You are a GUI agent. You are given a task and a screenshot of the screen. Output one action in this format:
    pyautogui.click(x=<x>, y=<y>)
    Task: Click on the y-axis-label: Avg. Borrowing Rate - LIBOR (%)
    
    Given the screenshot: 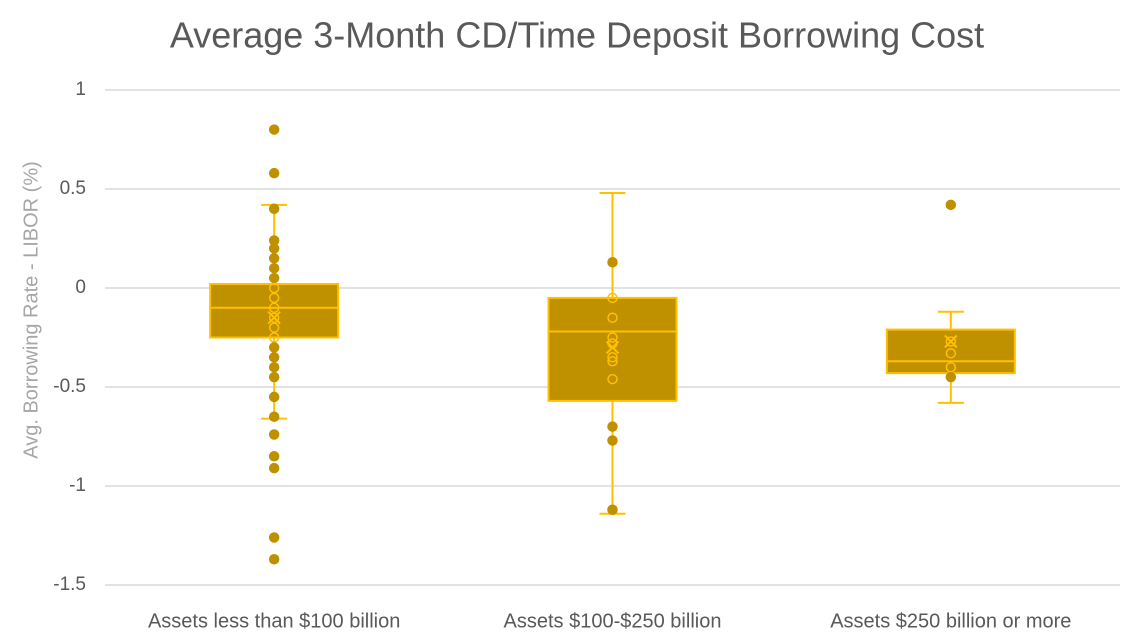 What is the action you would take?
    pyautogui.click(x=31, y=310)
    